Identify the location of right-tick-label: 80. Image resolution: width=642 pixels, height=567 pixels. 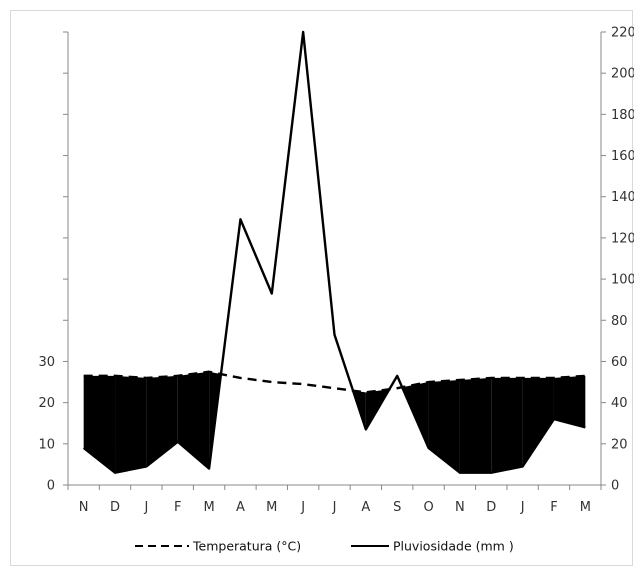
(619, 321).